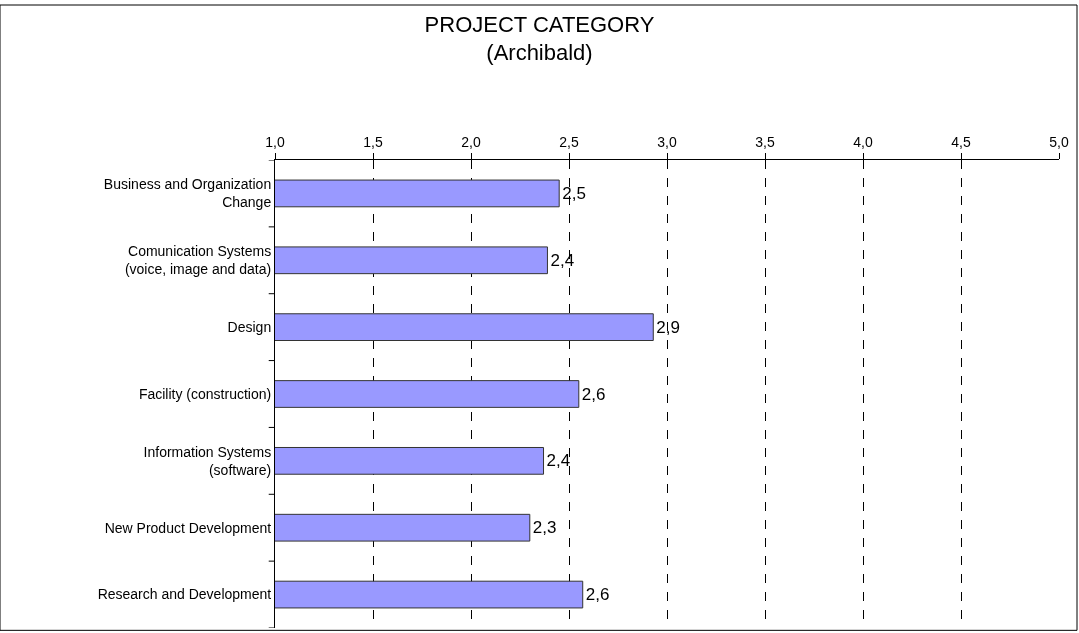 Image resolution: width=1079 pixels, height=633 pixels. Describe the element at coordinates (249, 327) in the screenshot. I see `y-tick-label: Design` at that location.